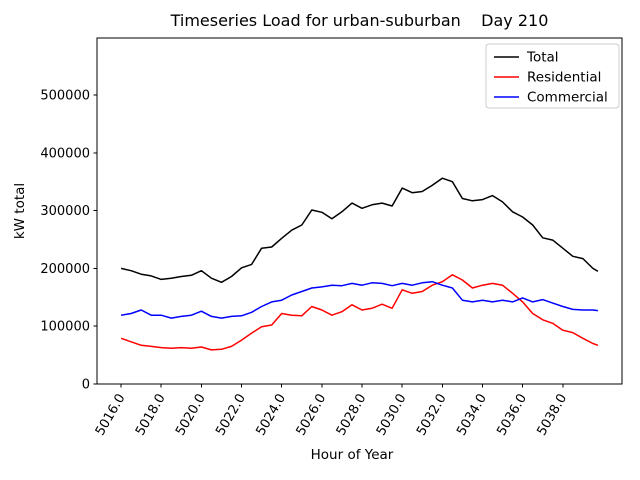 The width and height of the screenshot is (640, 480). What do you see at coordinates (567, 98) in the screenshot?
I see `legend-label-commercial: Commercial` at bounding box center [567, 98].